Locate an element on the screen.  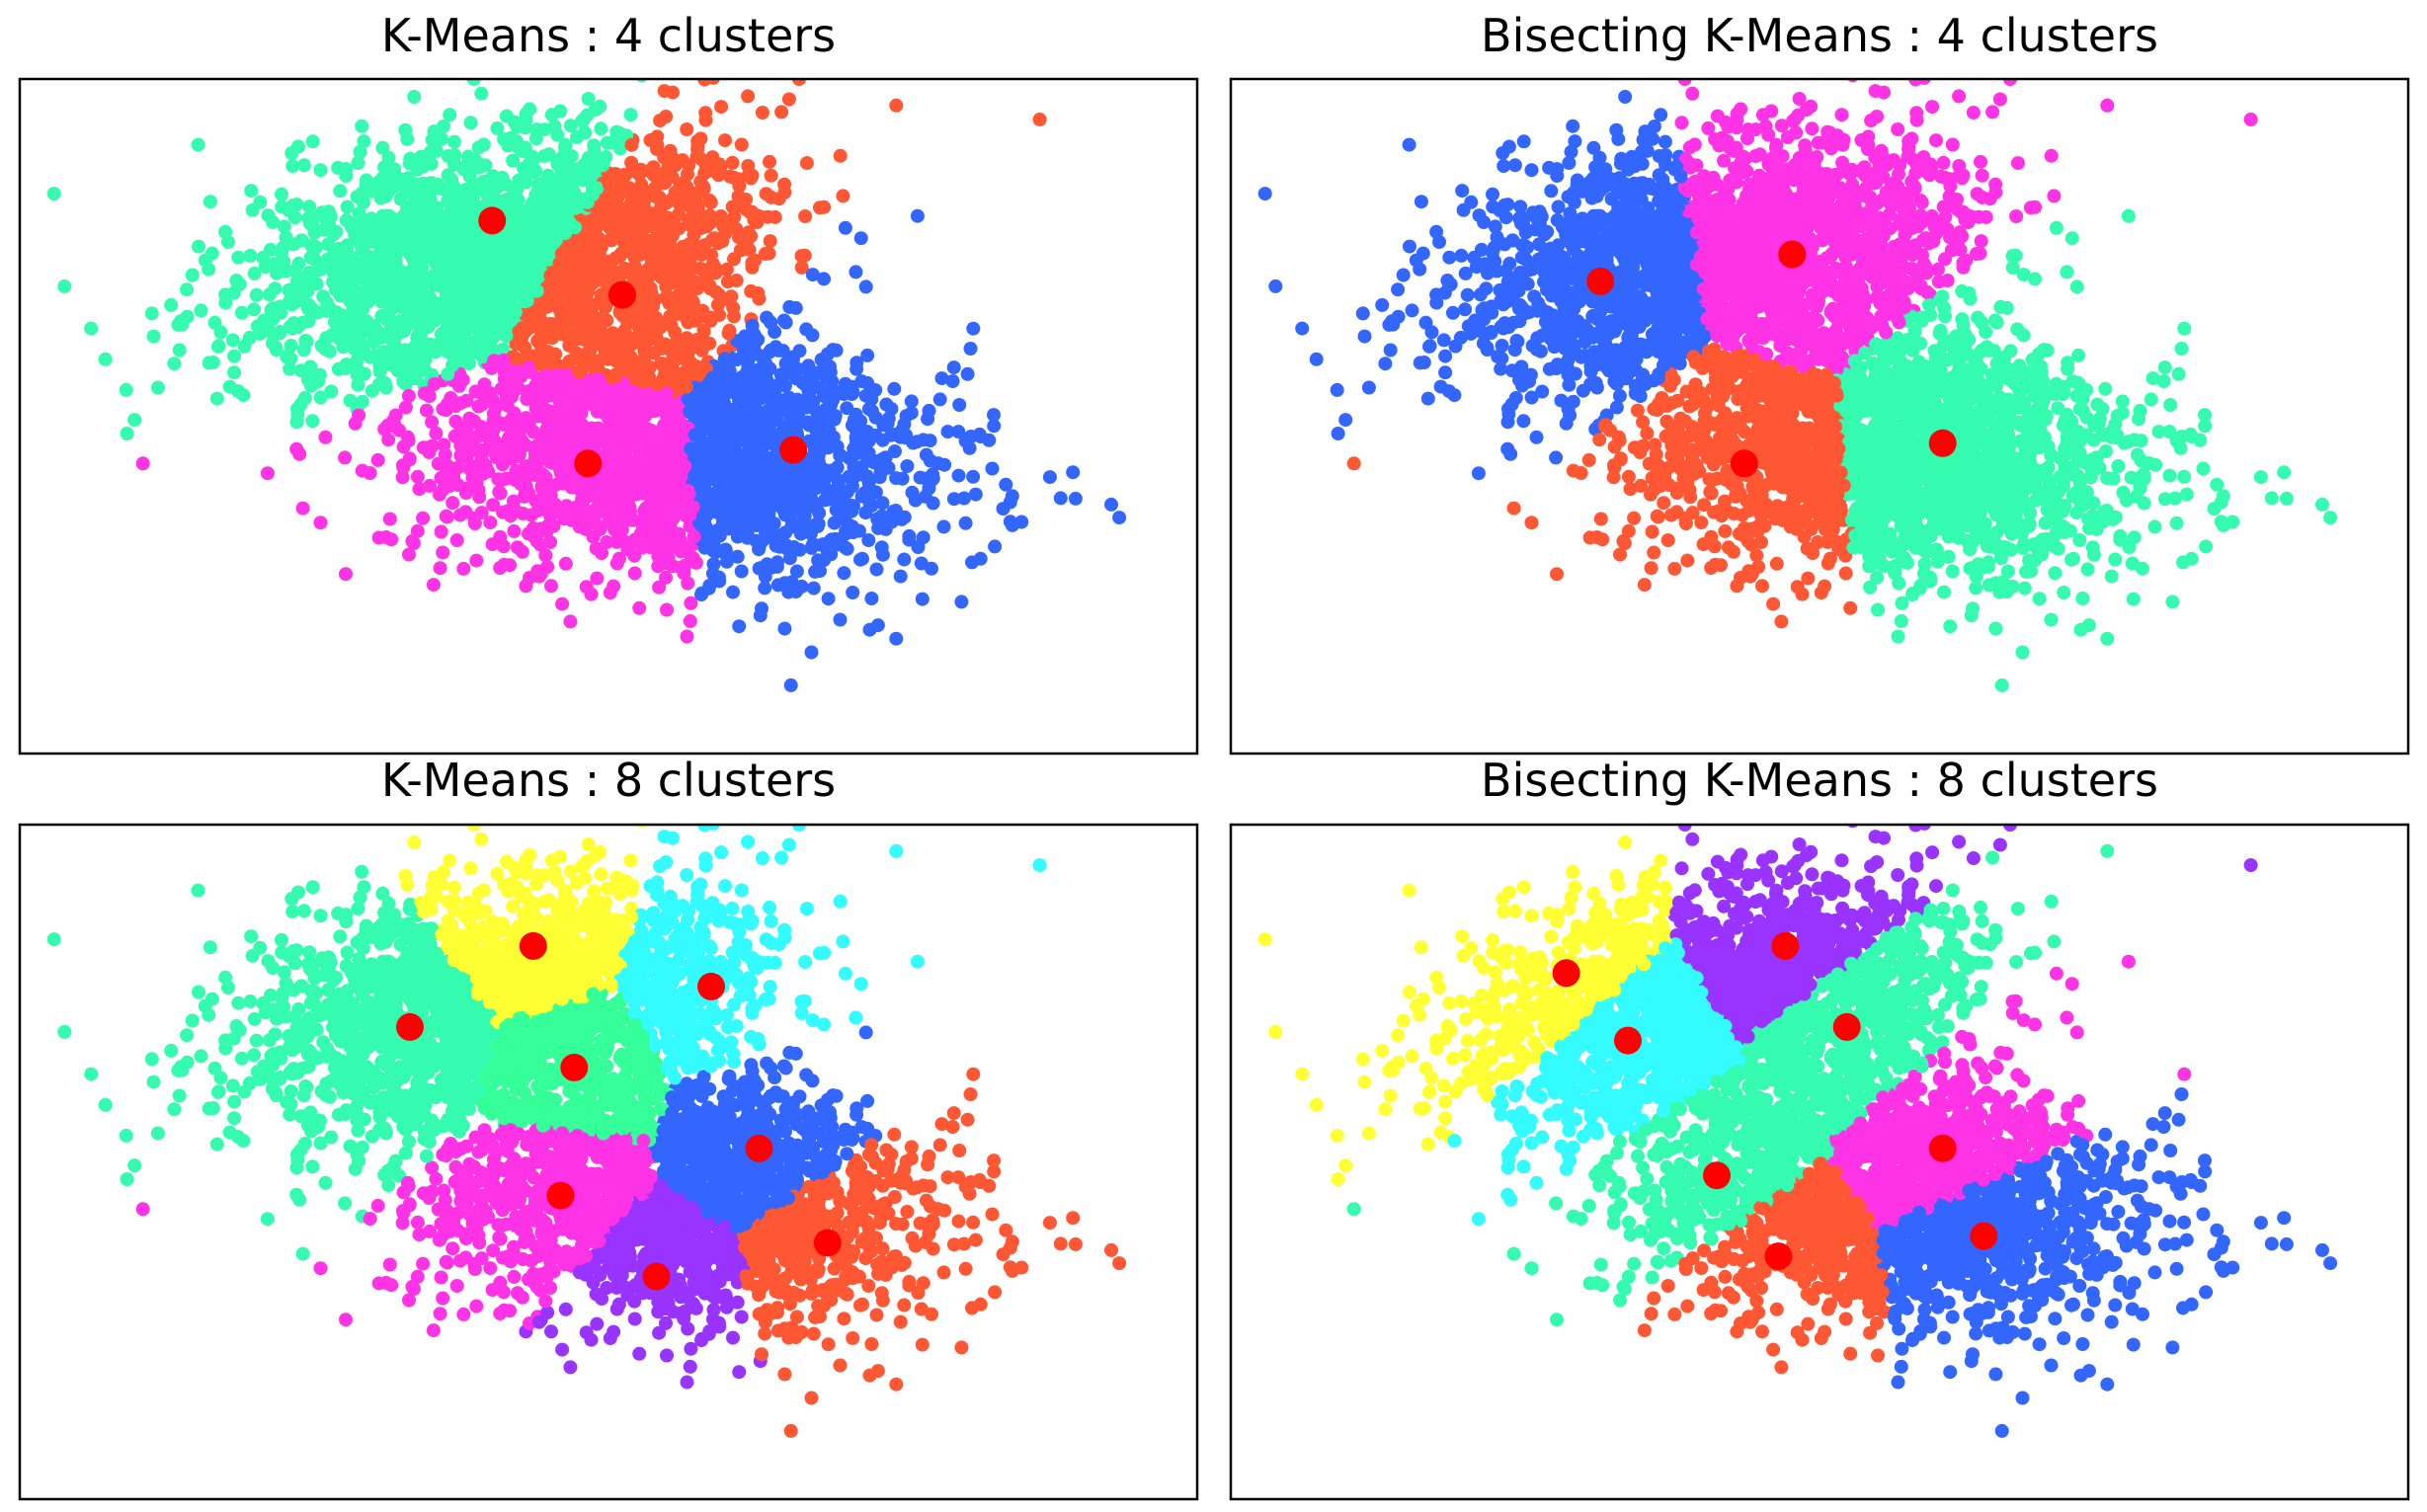
centroid-marker is located at coordinates (622, 295).